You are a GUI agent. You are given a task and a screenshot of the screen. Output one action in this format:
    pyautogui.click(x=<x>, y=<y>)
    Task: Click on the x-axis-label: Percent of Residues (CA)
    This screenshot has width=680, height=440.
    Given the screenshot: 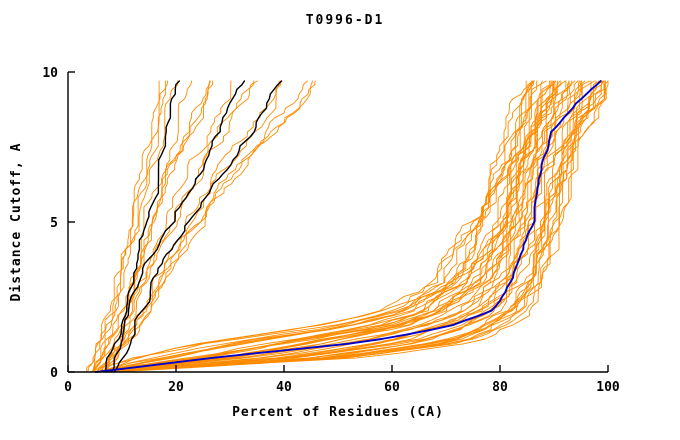 What is the action you would take?
    pyautogui.click(x=338, y=412)
    